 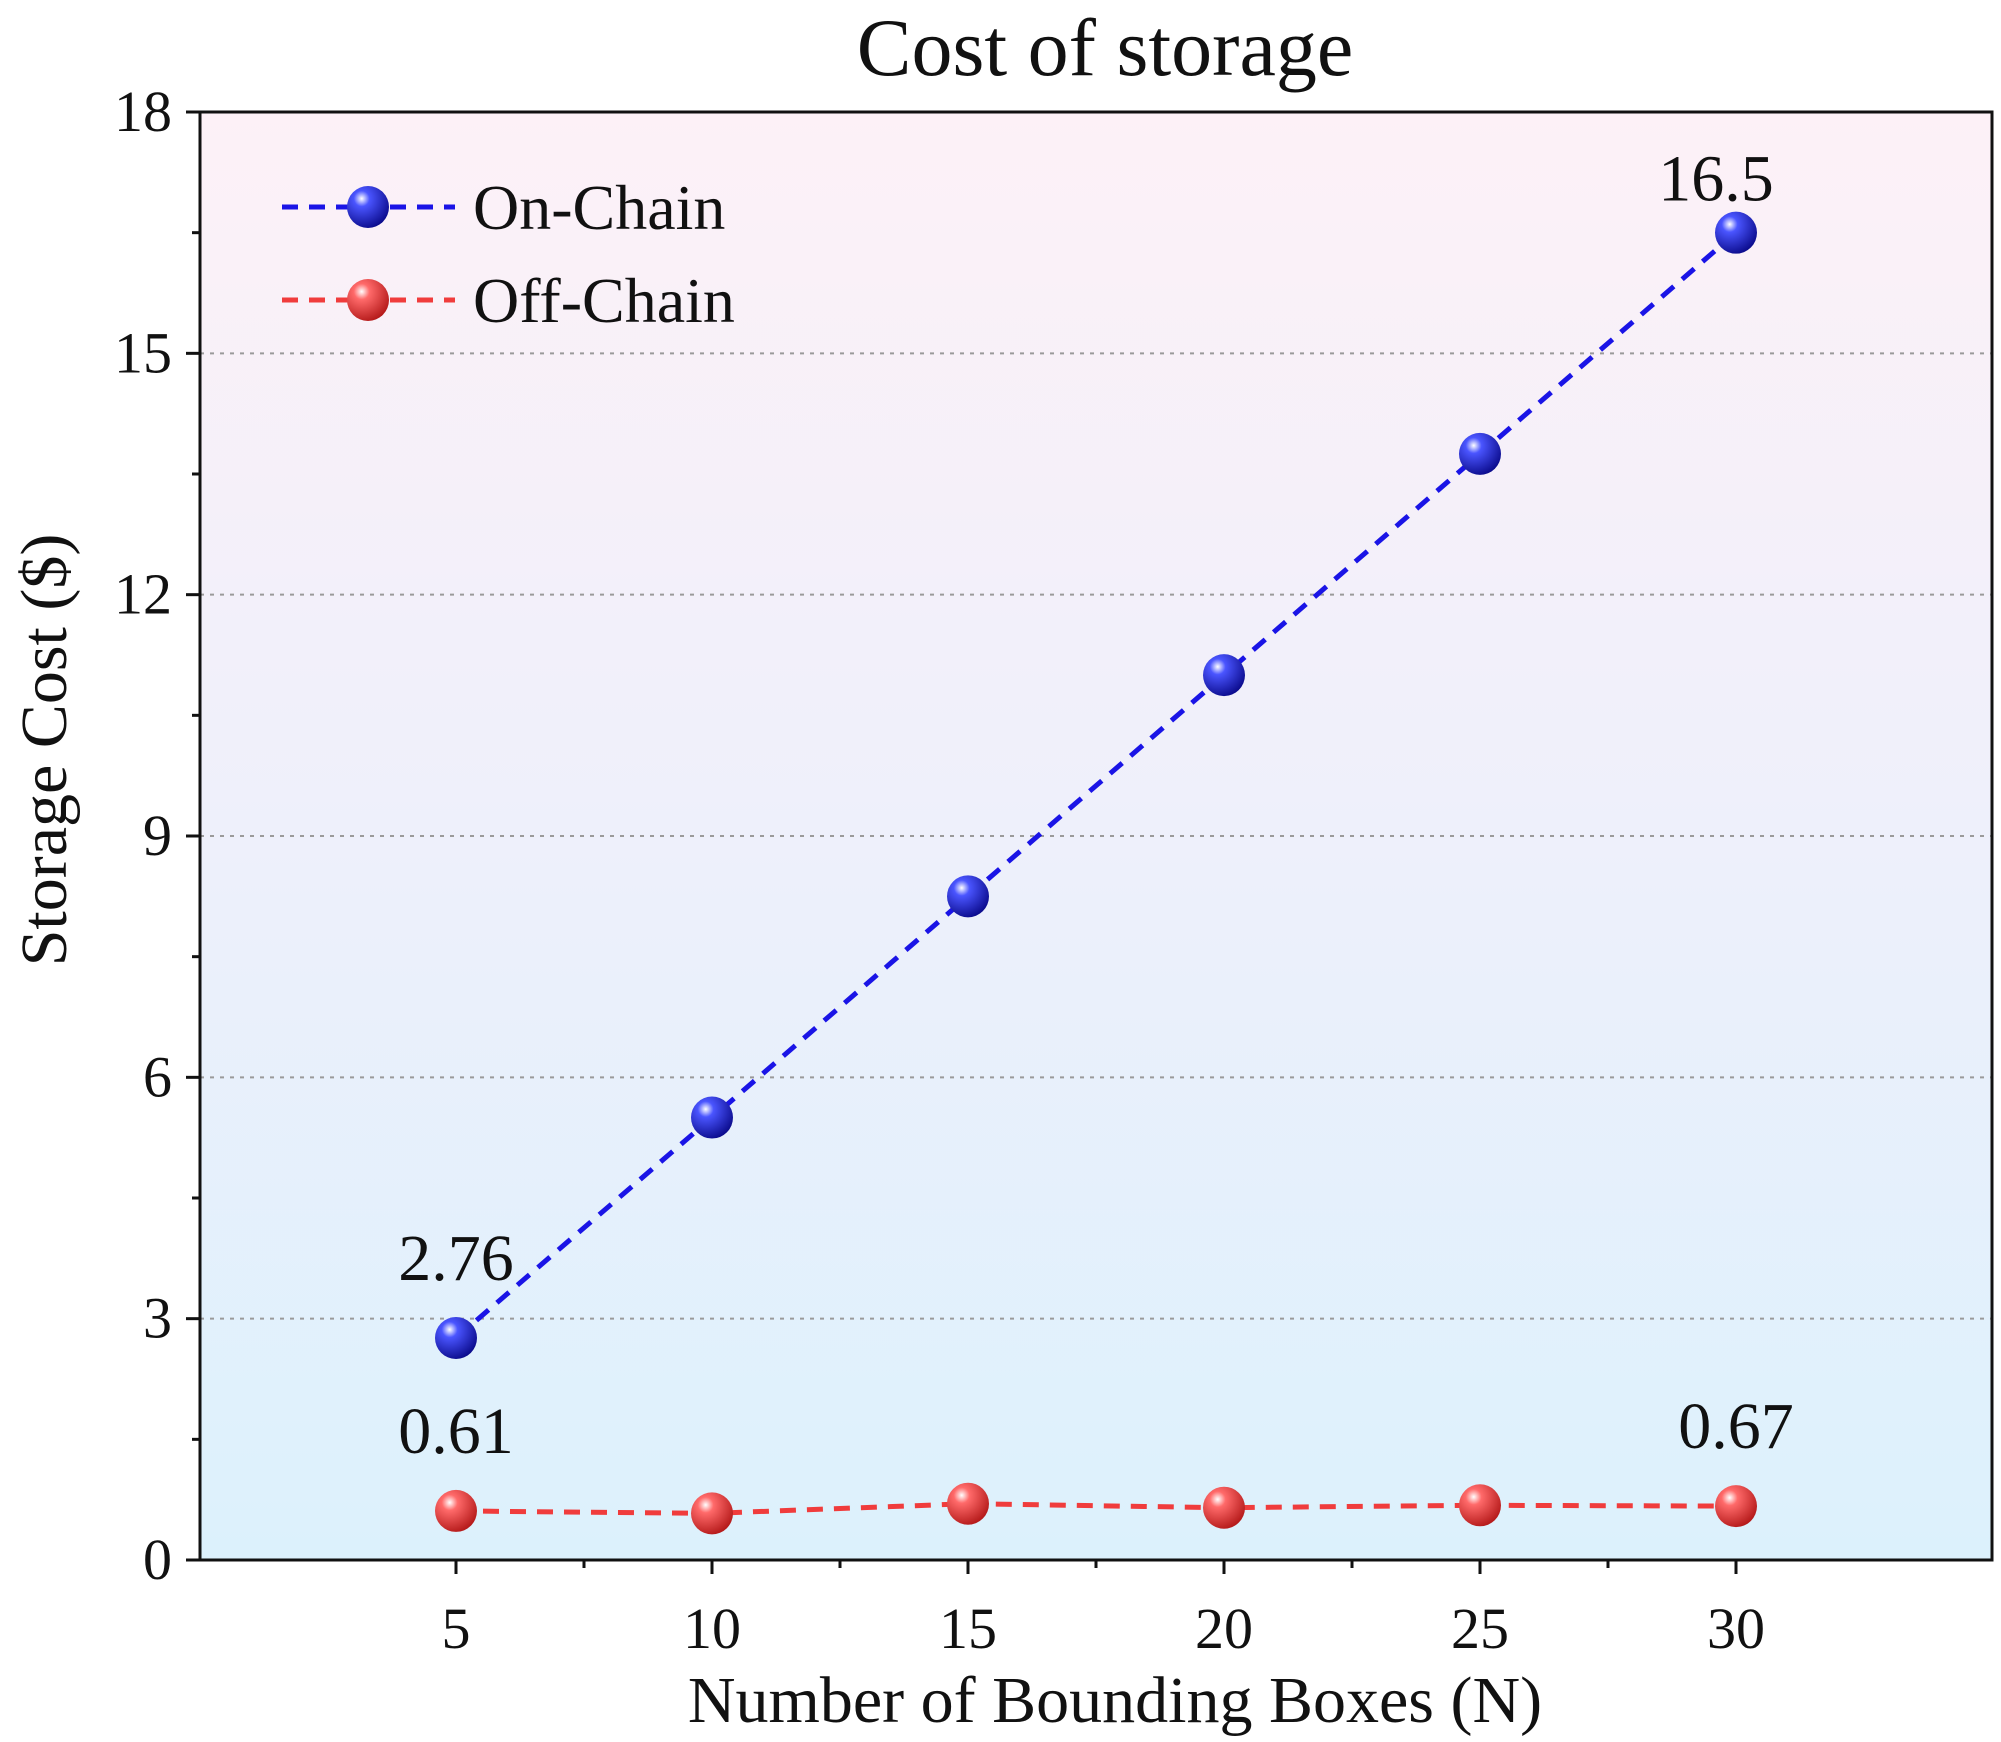 I want to click on legend-label: Off-Chain, so click(x=604, y=300).